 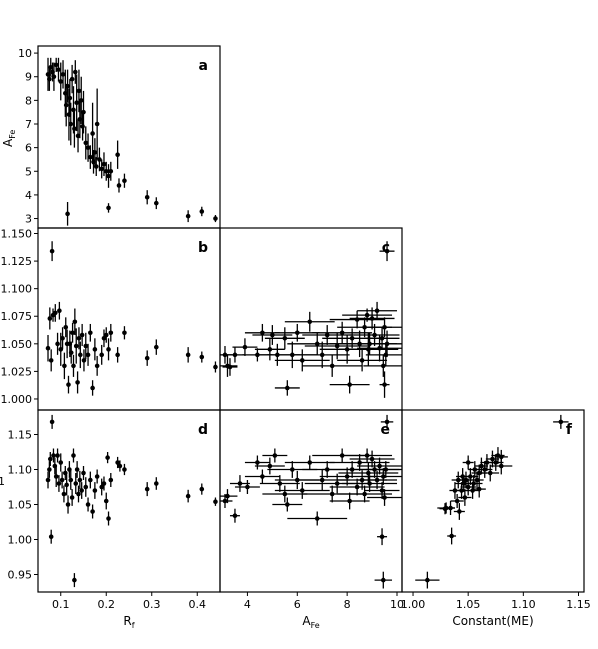 I want to click on y-tick-label: 1.150, so click(x=17, y=234).